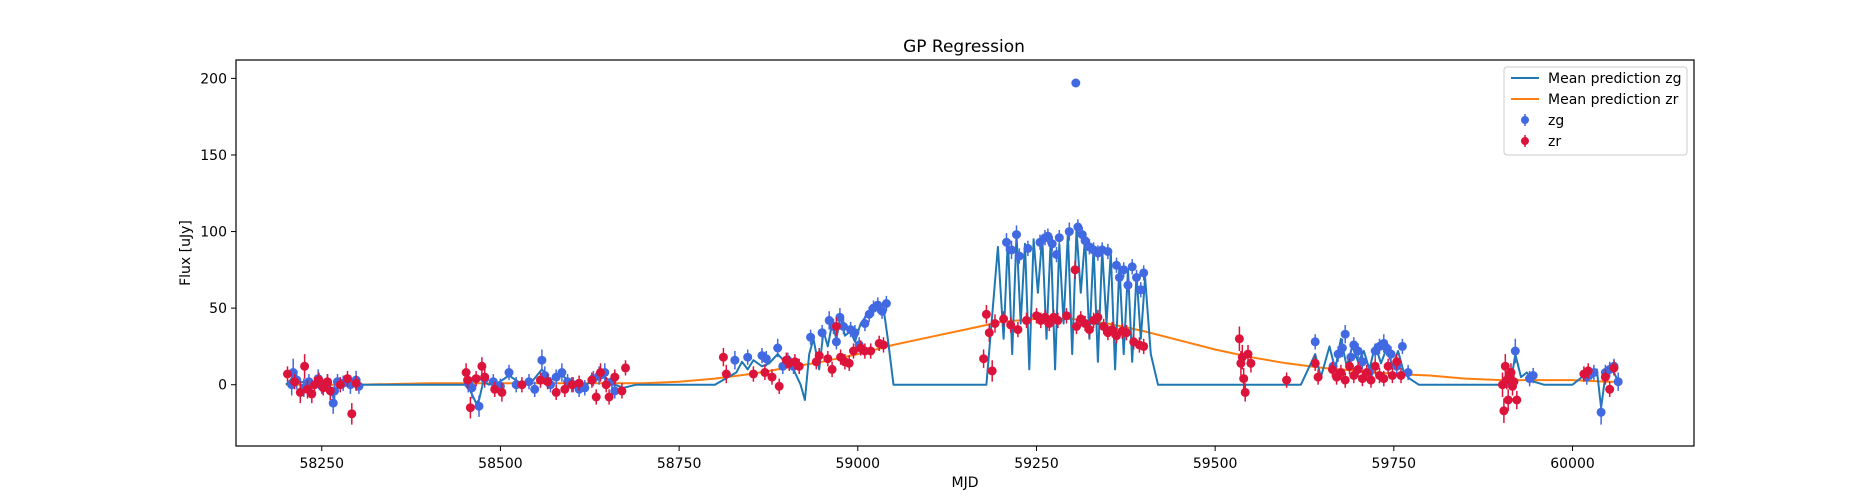 This screenshot has width=1875, height=500. What do you see at coordinates (1394, 464) in the screenshot?
I see `x-tick-label: 59750` at bounding box center [1394, 464].